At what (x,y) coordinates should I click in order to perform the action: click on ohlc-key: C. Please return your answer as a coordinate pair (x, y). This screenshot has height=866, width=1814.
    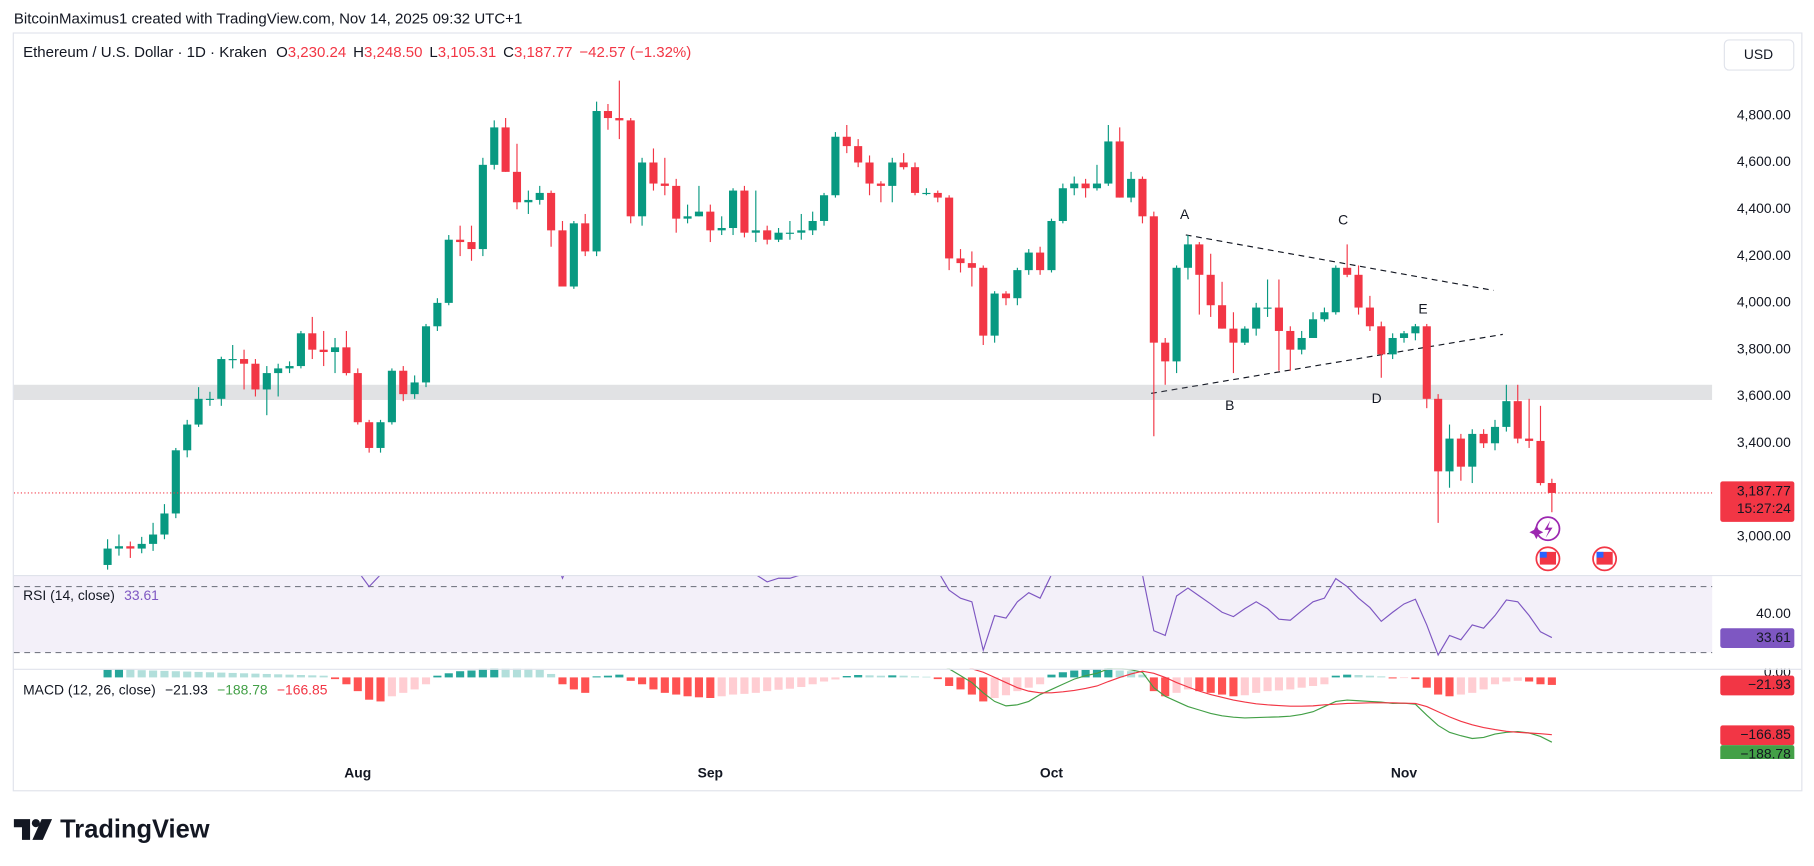
    Looking at the image, I should click on (508, 52).